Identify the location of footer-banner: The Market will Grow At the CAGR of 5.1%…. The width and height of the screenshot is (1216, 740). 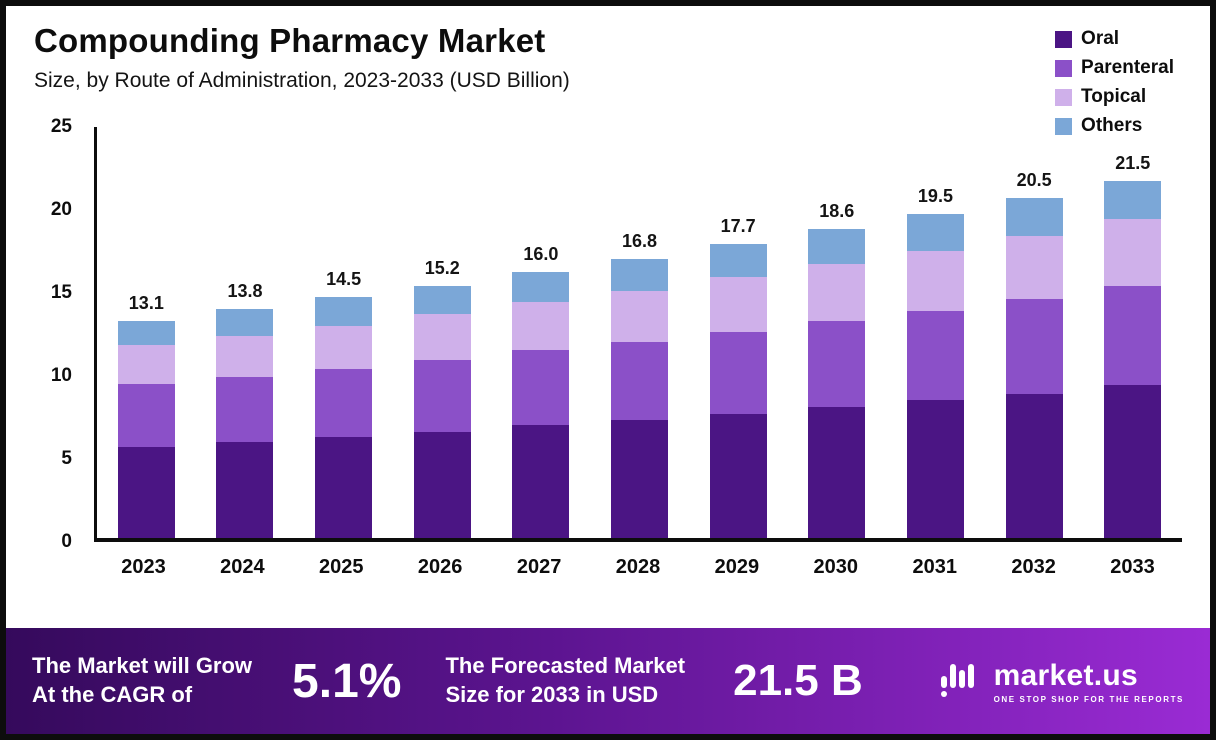
(608, 681).